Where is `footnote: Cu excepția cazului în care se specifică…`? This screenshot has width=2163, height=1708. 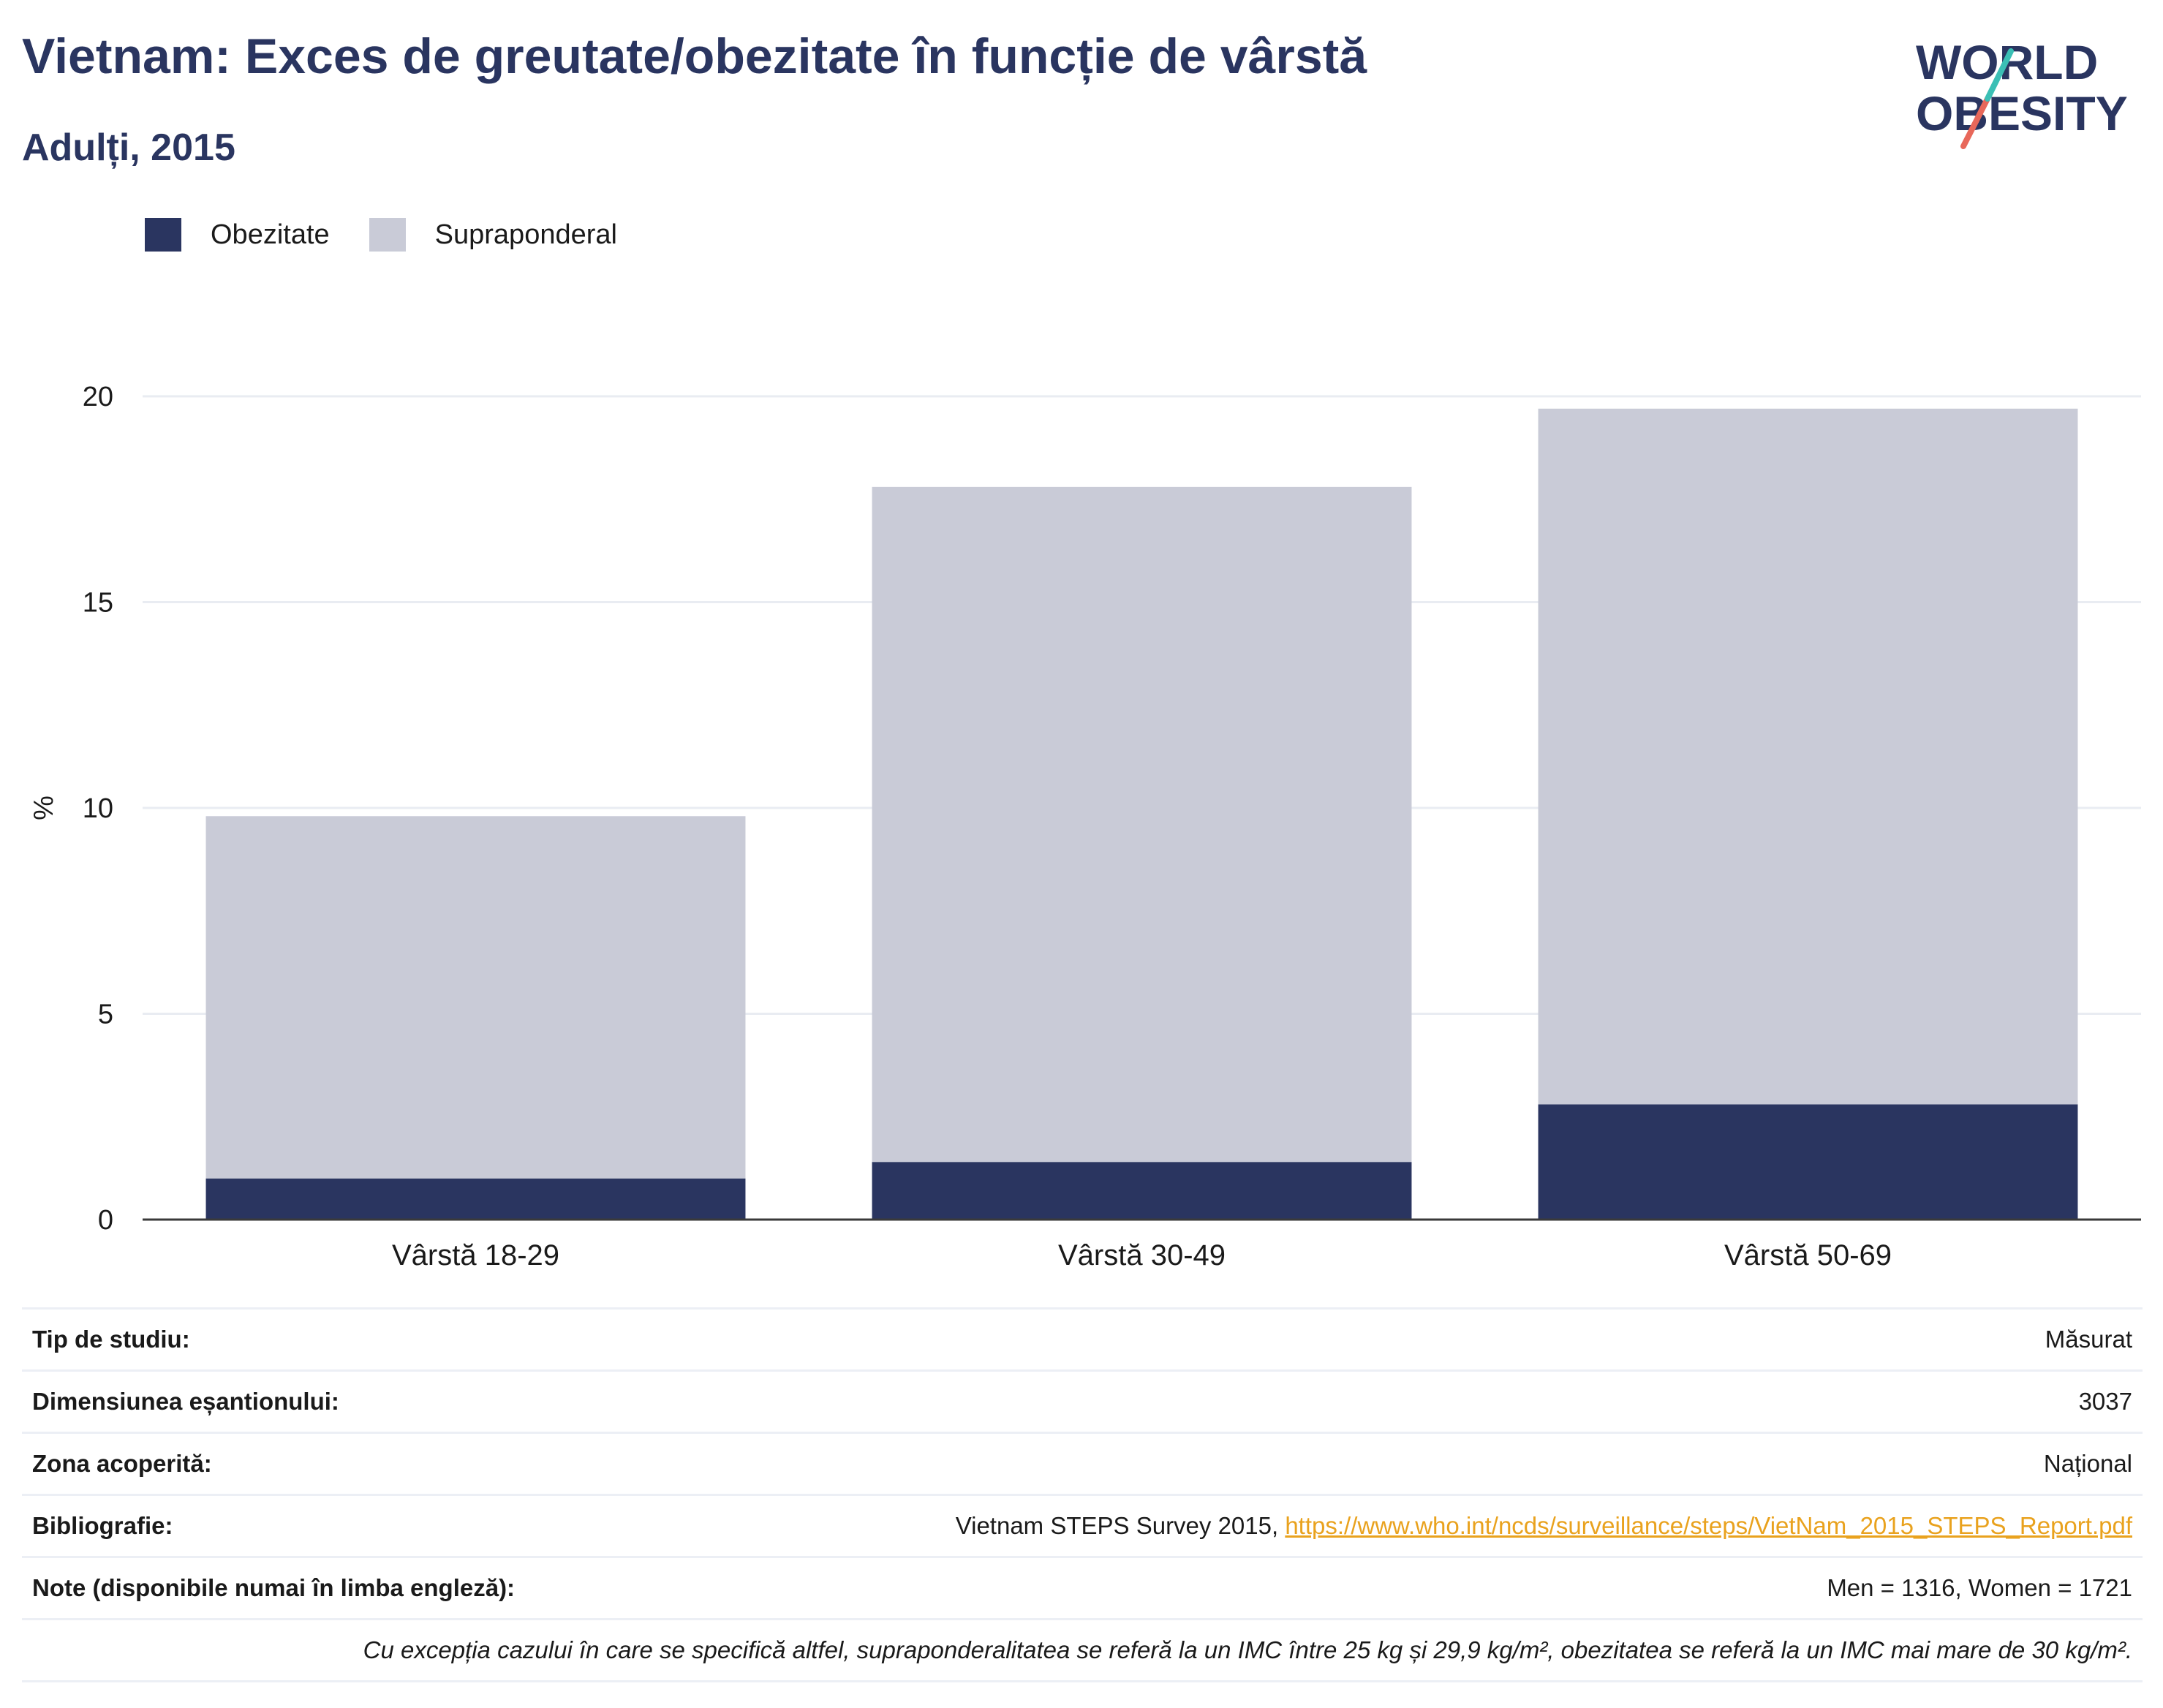 footnote: Cu excepția cazului în care se specifică… is located at coordinates (1247, 1649).